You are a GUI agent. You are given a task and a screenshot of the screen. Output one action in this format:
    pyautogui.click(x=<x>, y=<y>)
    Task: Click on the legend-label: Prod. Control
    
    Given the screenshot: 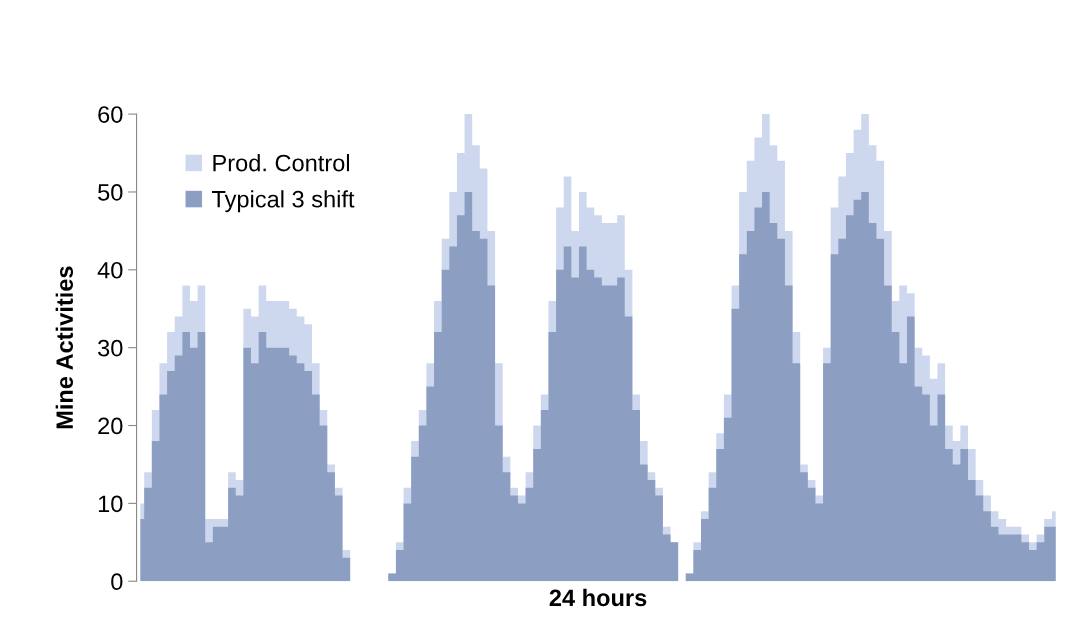 What is the action you would take?
    pyautogui.click(x=281, y=163)
    